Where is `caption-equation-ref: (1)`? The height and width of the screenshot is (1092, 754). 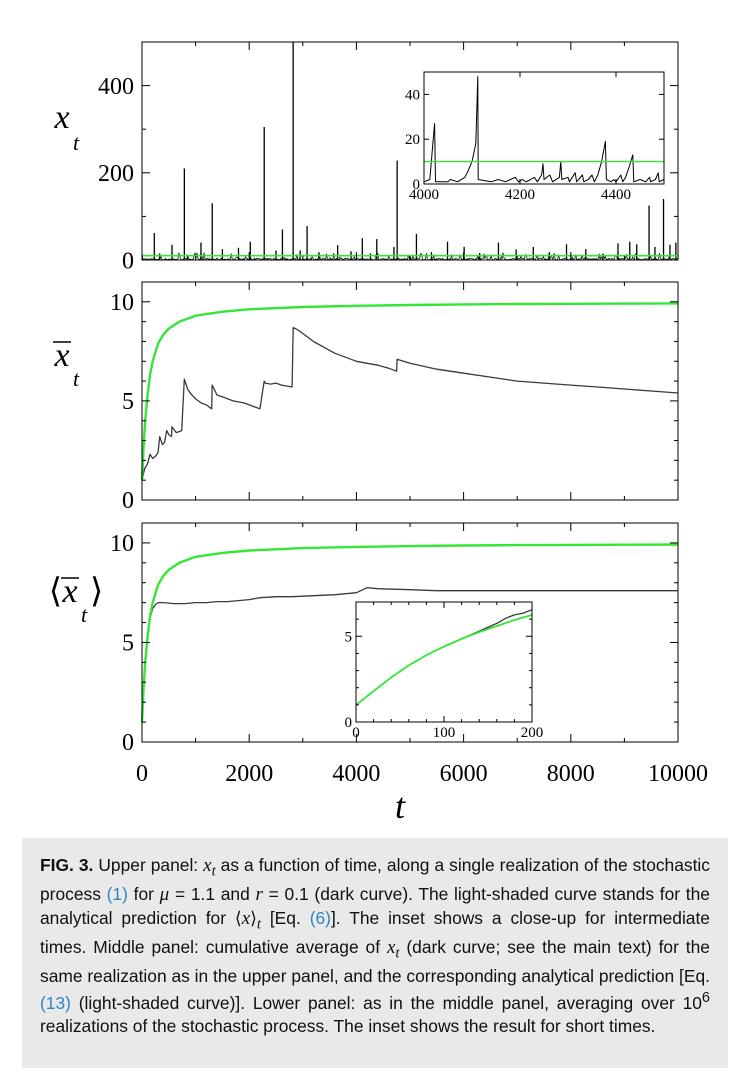 caption-equation-ref: (1) is located at coordinates (117, 894).